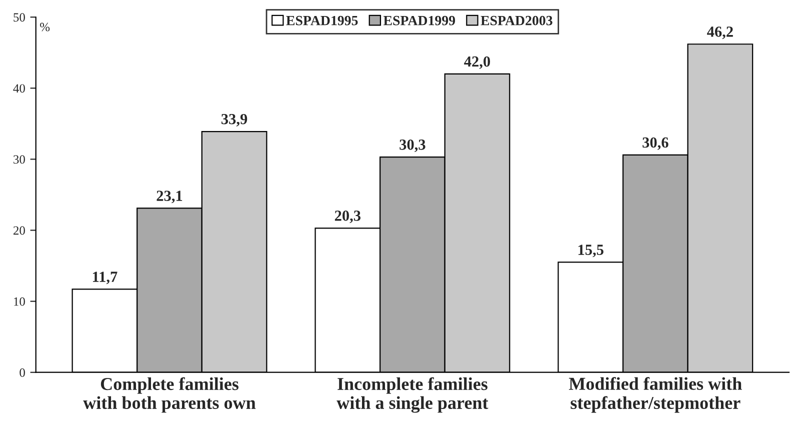  What do you see at coordinates (591, 251) in the screenshot?
I see `data-label: 15,5` at bounding box center [591, 251].